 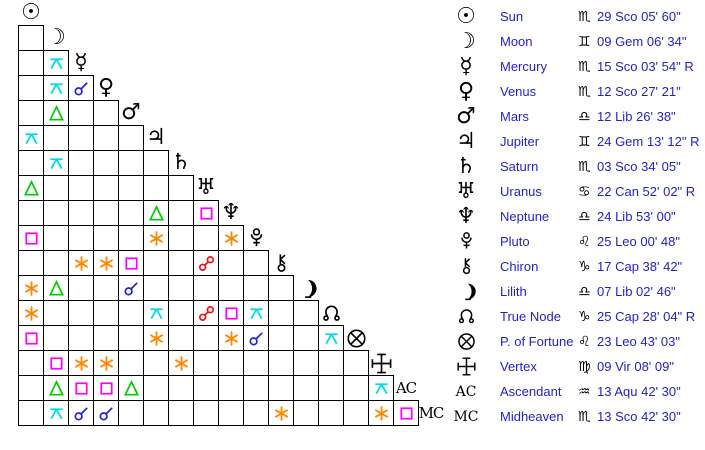 What do you see at coordinates (636, 216) in the screenshot?
I see `planet-position: 24 Lib 53' 00"` at bounding box center [636, 216].